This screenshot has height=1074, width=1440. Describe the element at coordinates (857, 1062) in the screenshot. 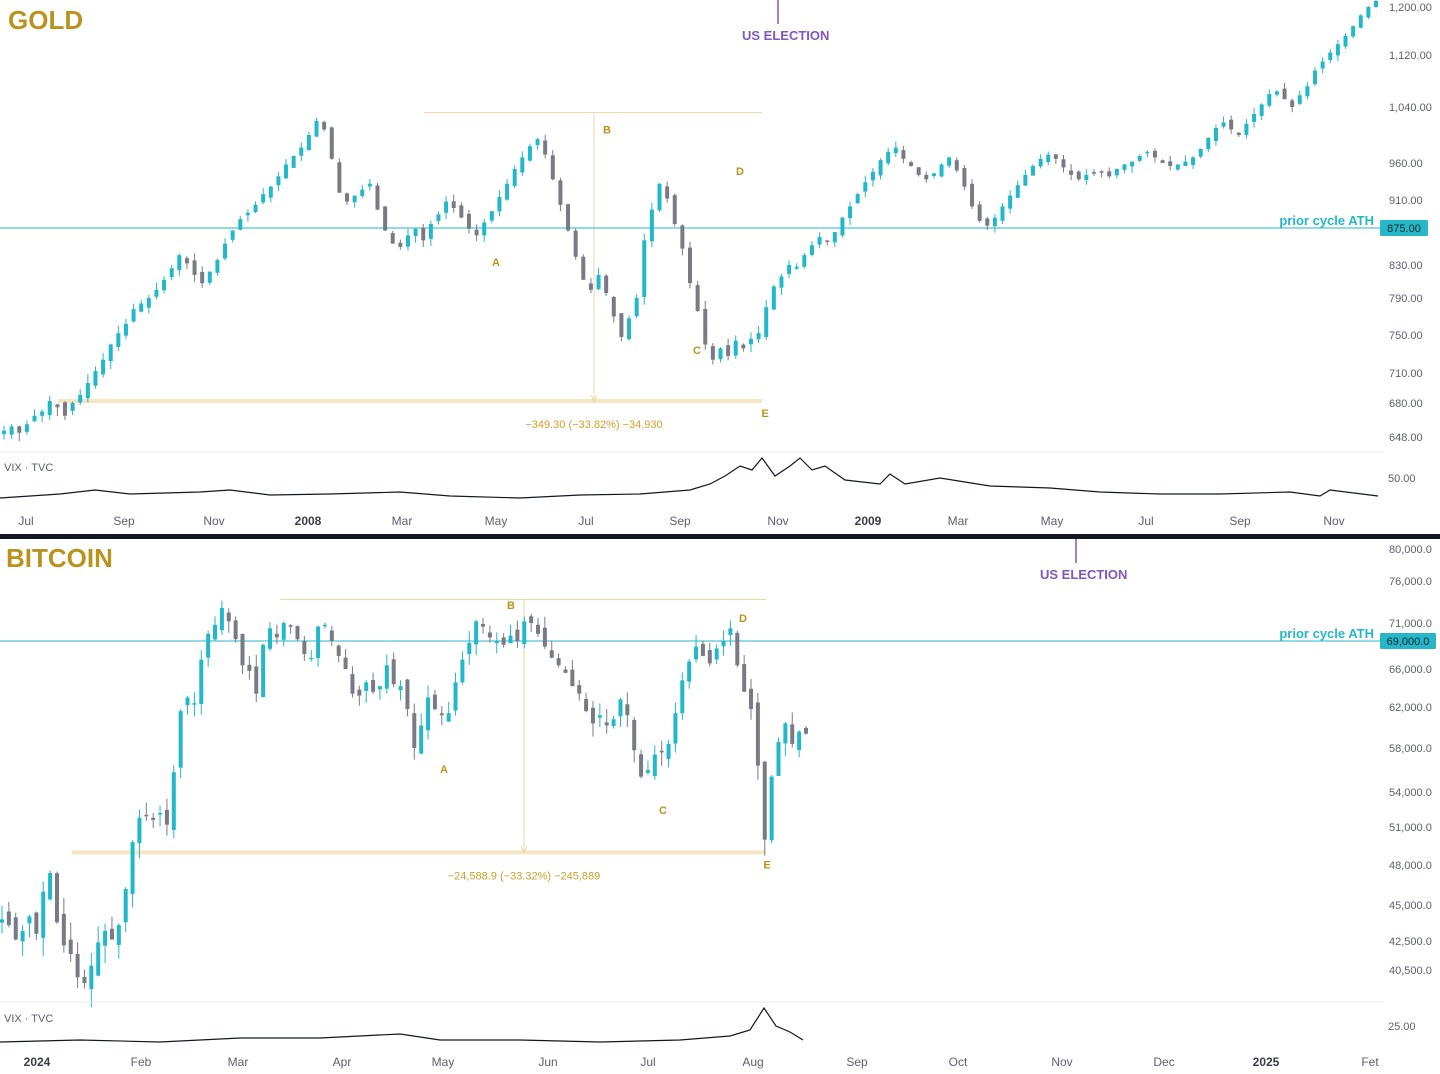

I see `btc-time-tick: Sep` at that location.